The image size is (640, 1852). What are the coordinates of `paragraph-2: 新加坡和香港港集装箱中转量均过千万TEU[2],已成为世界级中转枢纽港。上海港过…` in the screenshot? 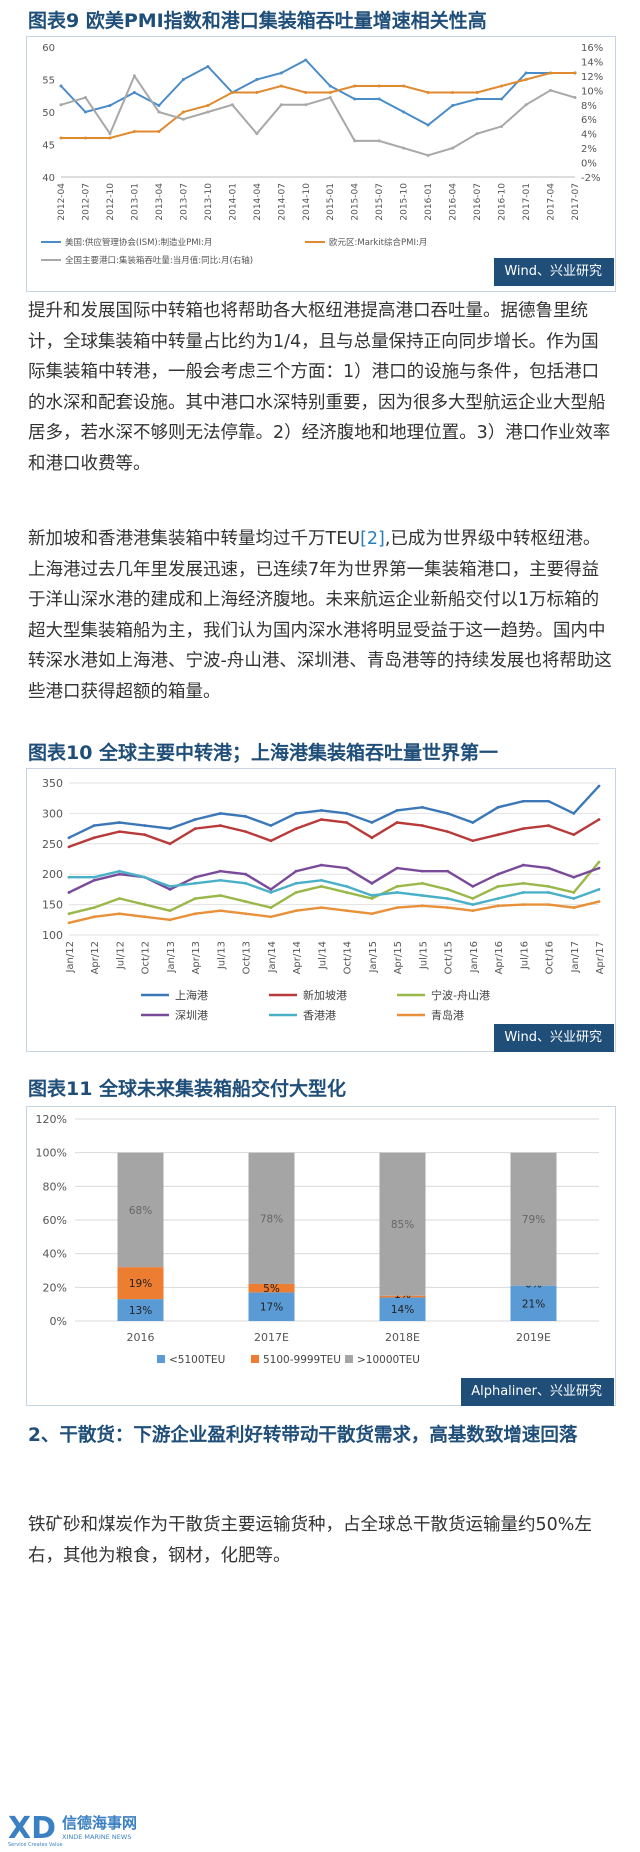 It's located at (321, 615).